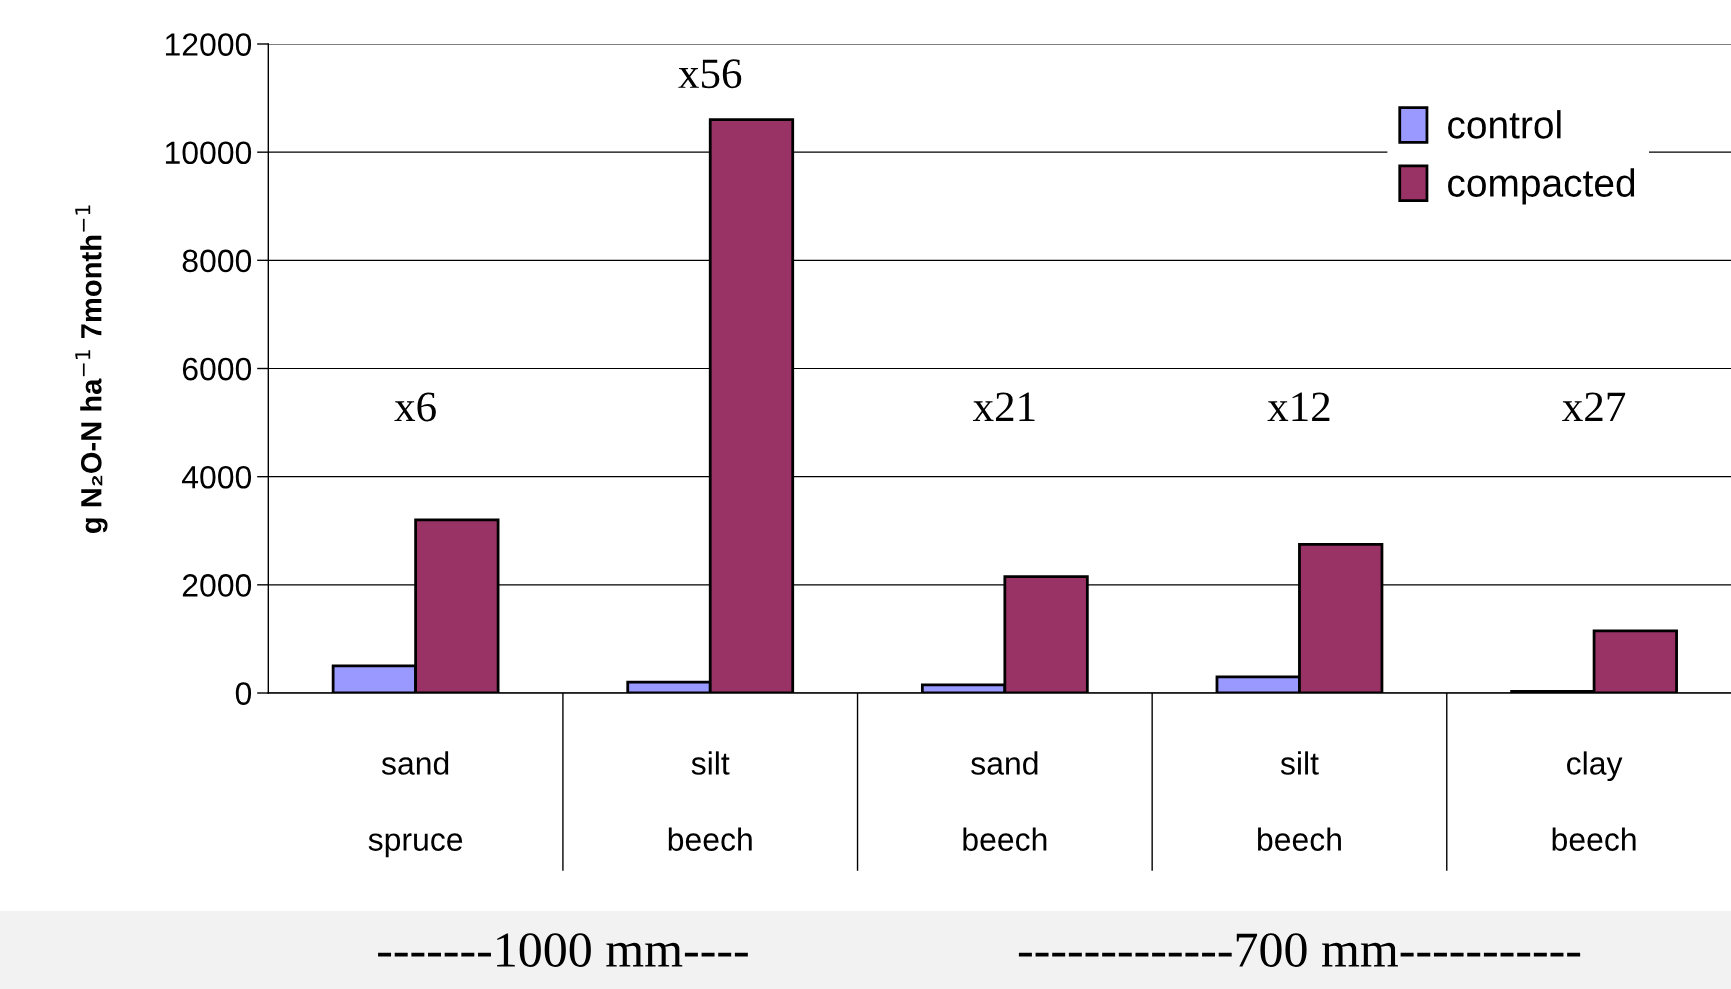 The image size is (1731, 989). Describe the element at coordinates (710, 74) in the screenshot. I see `annotation: x56` at that location.